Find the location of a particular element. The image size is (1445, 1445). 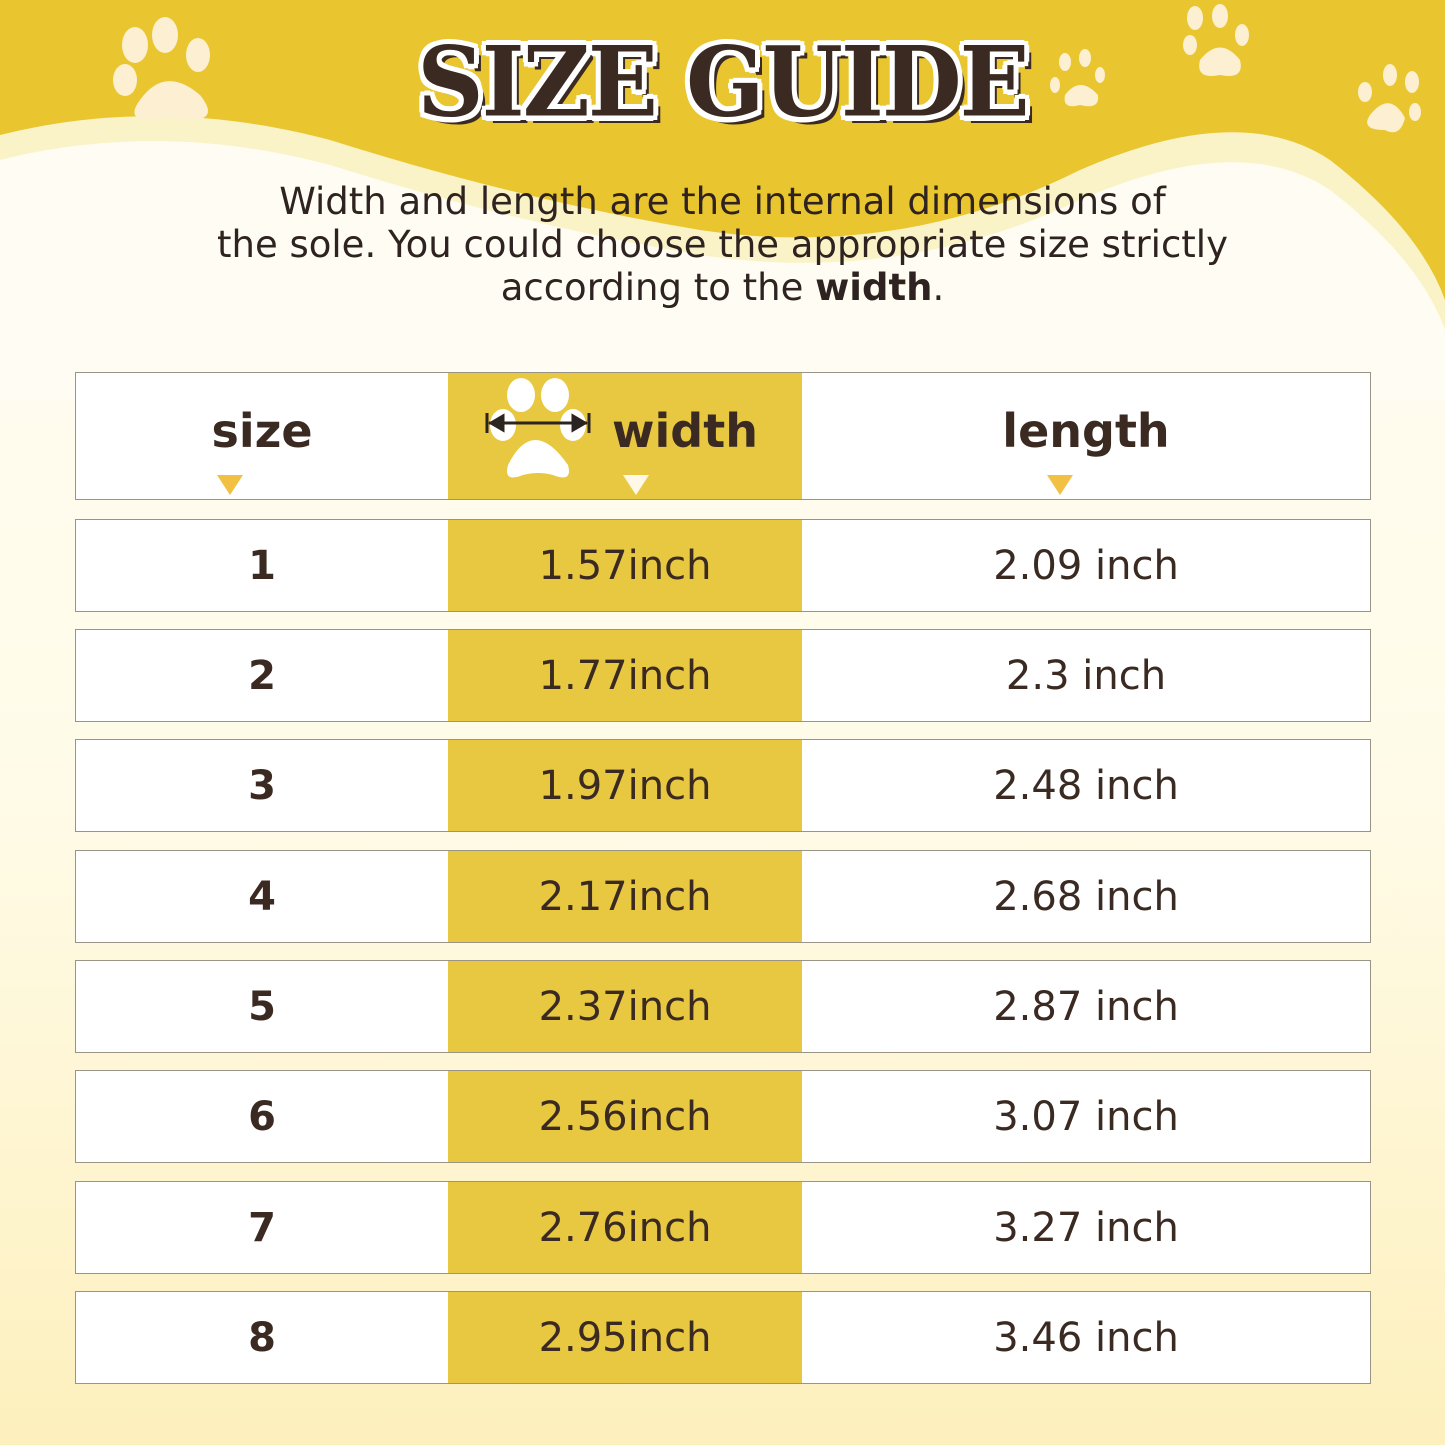

length-cell: 3.46 inch is located at coordinates (1086, 1337).